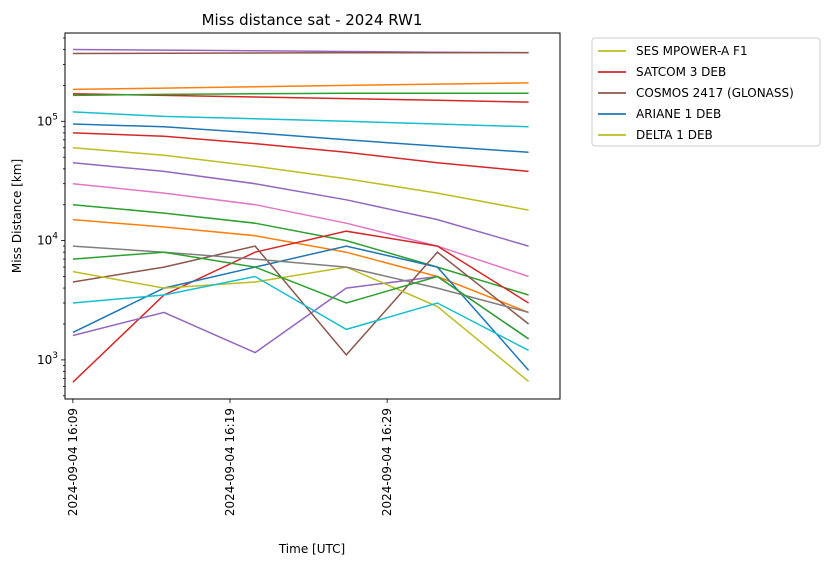  Describe the element at coordinates (17, 216) in the screenshot. I see `y-axis-label: Miss Distance [km]` at that location.